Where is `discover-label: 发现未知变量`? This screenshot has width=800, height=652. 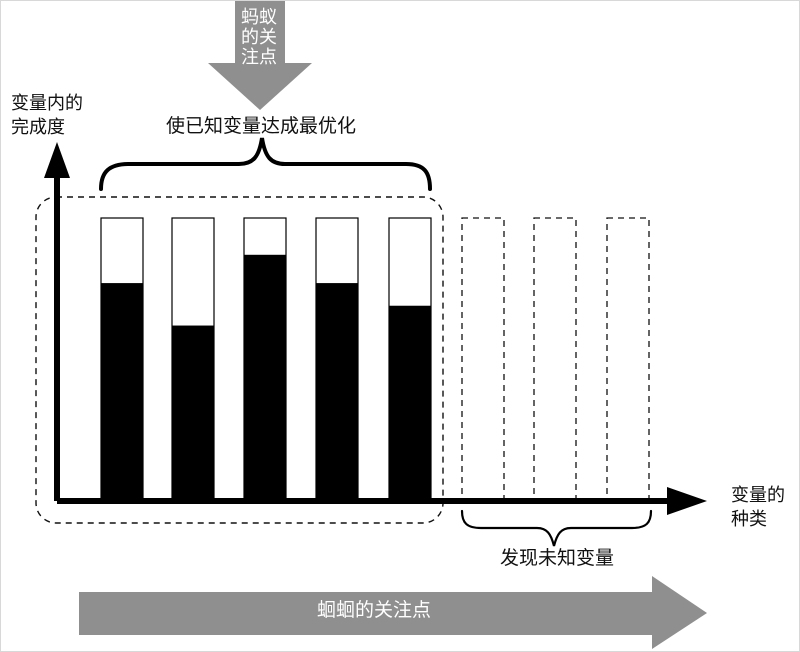 discover-label: 发现未知变量 is located at coordinates (557, 558).